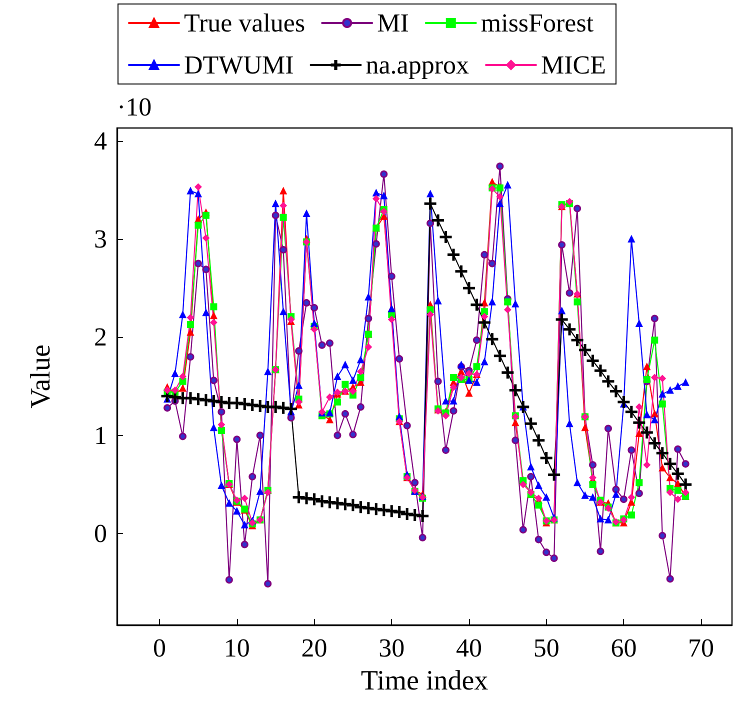 This screenshot has width=734, height=706. What do you see at coordinates (546, 648) in the screenshot?
I see `x-tick-label: 50` at bounding box center [546, 648].